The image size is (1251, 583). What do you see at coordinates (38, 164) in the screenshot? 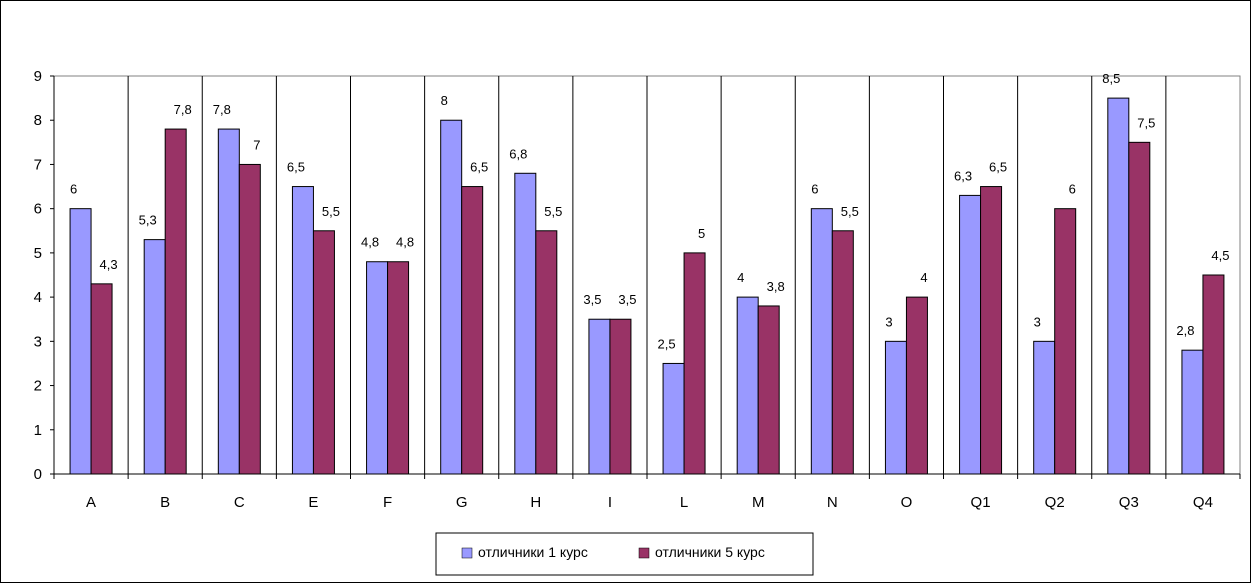
I see `y-tick-label: 7` at bounding box center [38, 164].